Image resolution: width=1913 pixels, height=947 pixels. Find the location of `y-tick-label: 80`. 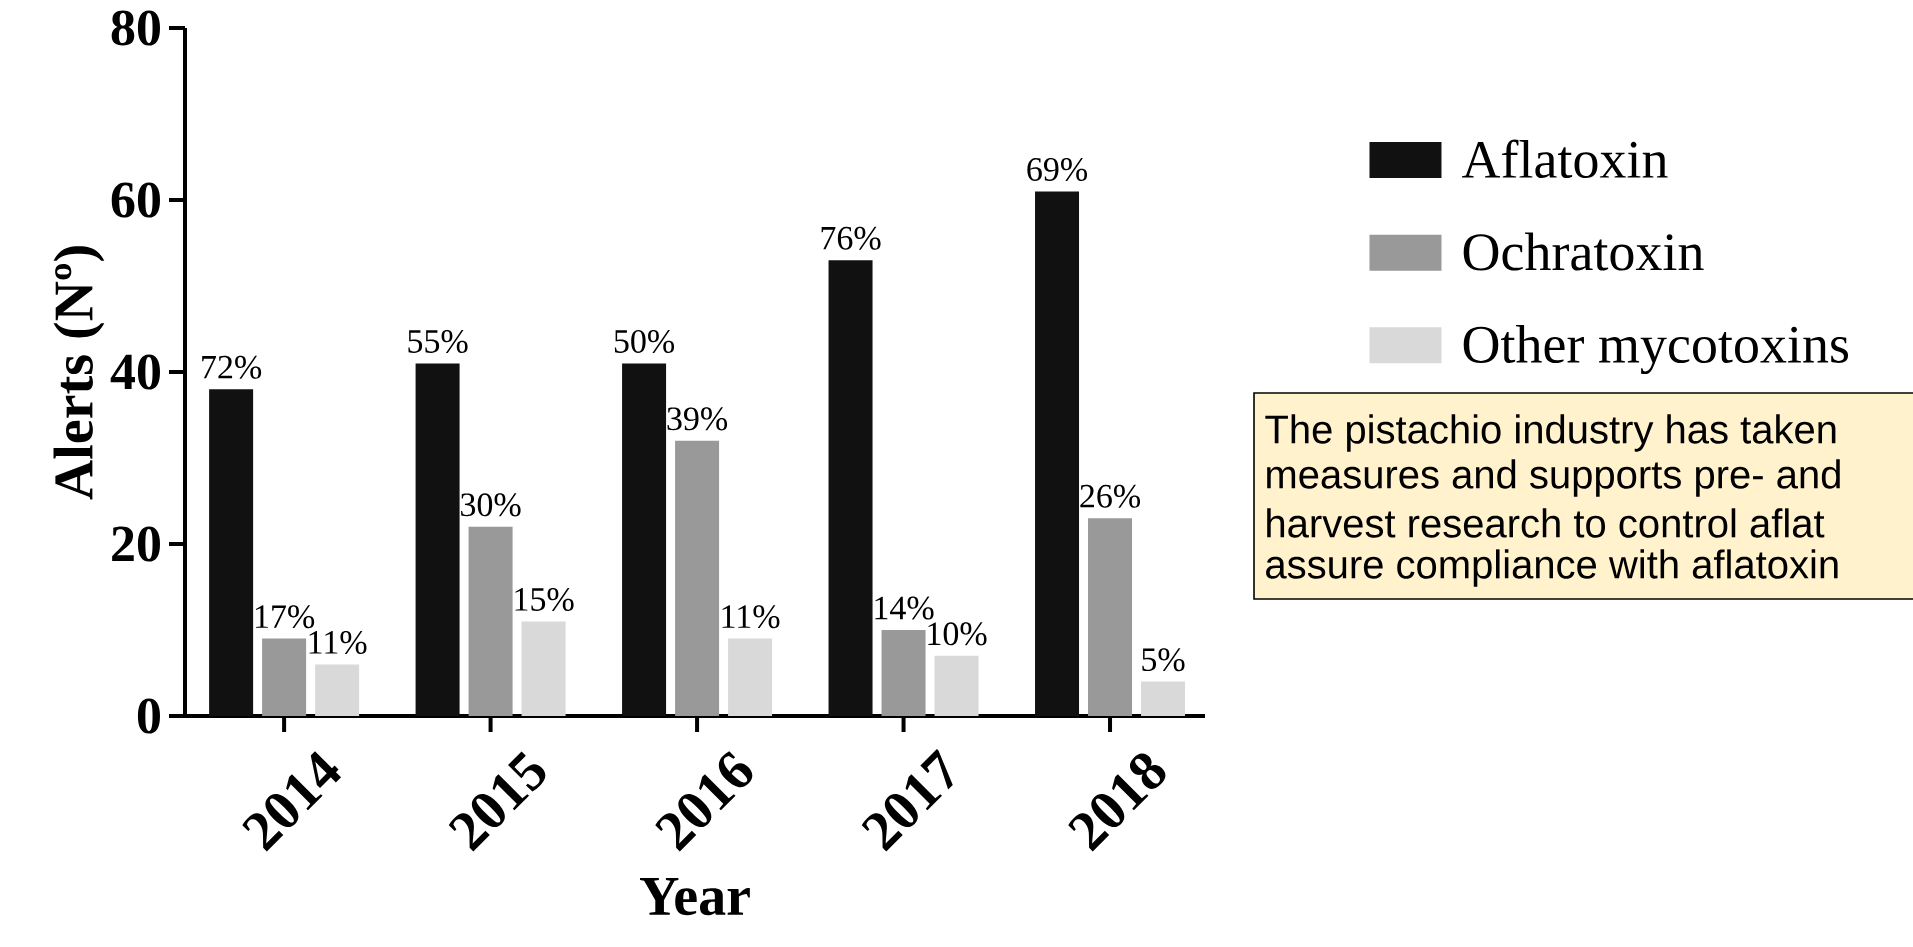

y-tick-label: 80 is located at coordinates (135, 28).